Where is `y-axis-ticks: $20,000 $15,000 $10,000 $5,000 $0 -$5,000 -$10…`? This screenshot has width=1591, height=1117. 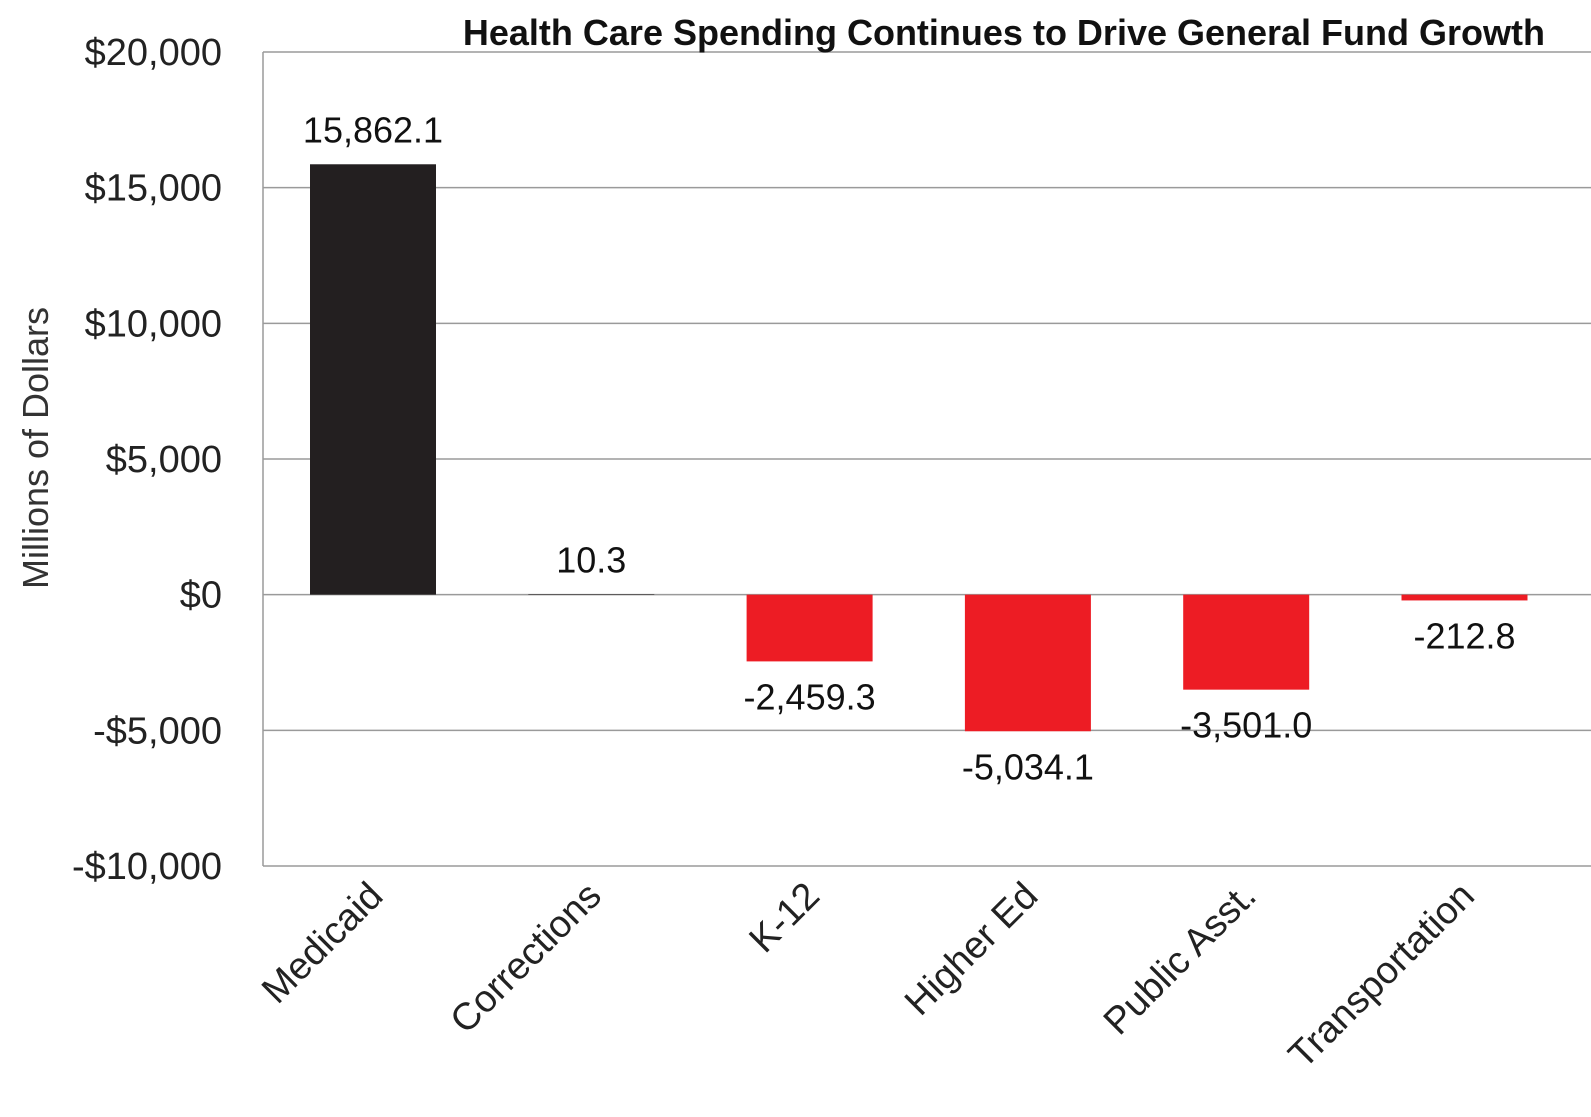
y-axis-ticks: $20,000 $15,000 $10,000 $5,000 $0 -$5,000 -$10… is located at coordinates (147, 460).